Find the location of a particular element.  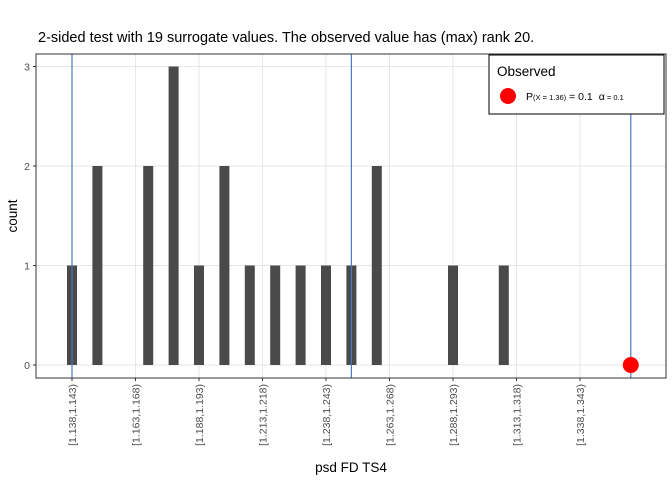

y-axis-title: count is located at coordinates (12, 215).